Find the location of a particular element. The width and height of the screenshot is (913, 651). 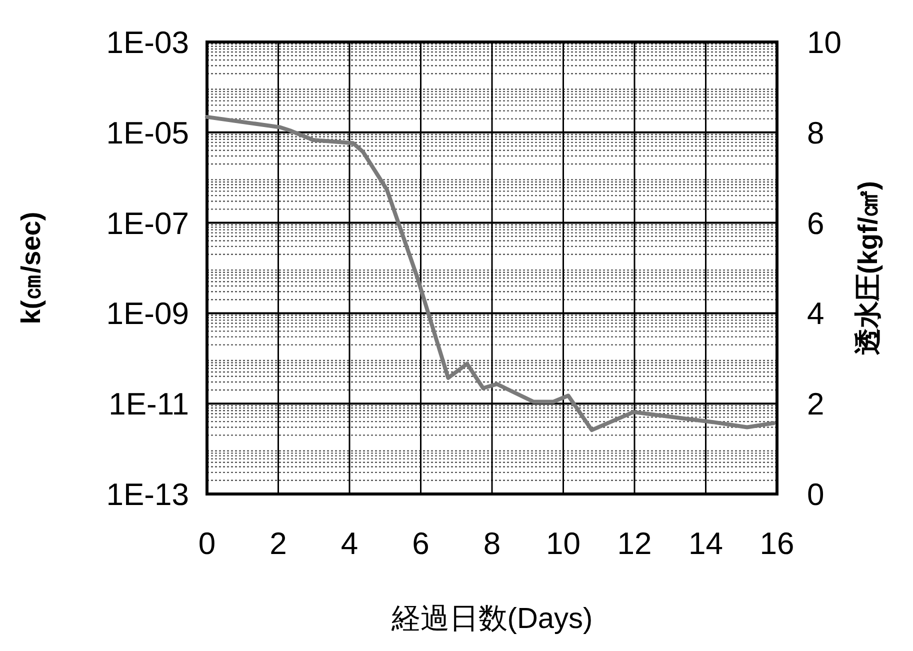

y-tick-label: 1E-11 is located at coordinates (148, 404).